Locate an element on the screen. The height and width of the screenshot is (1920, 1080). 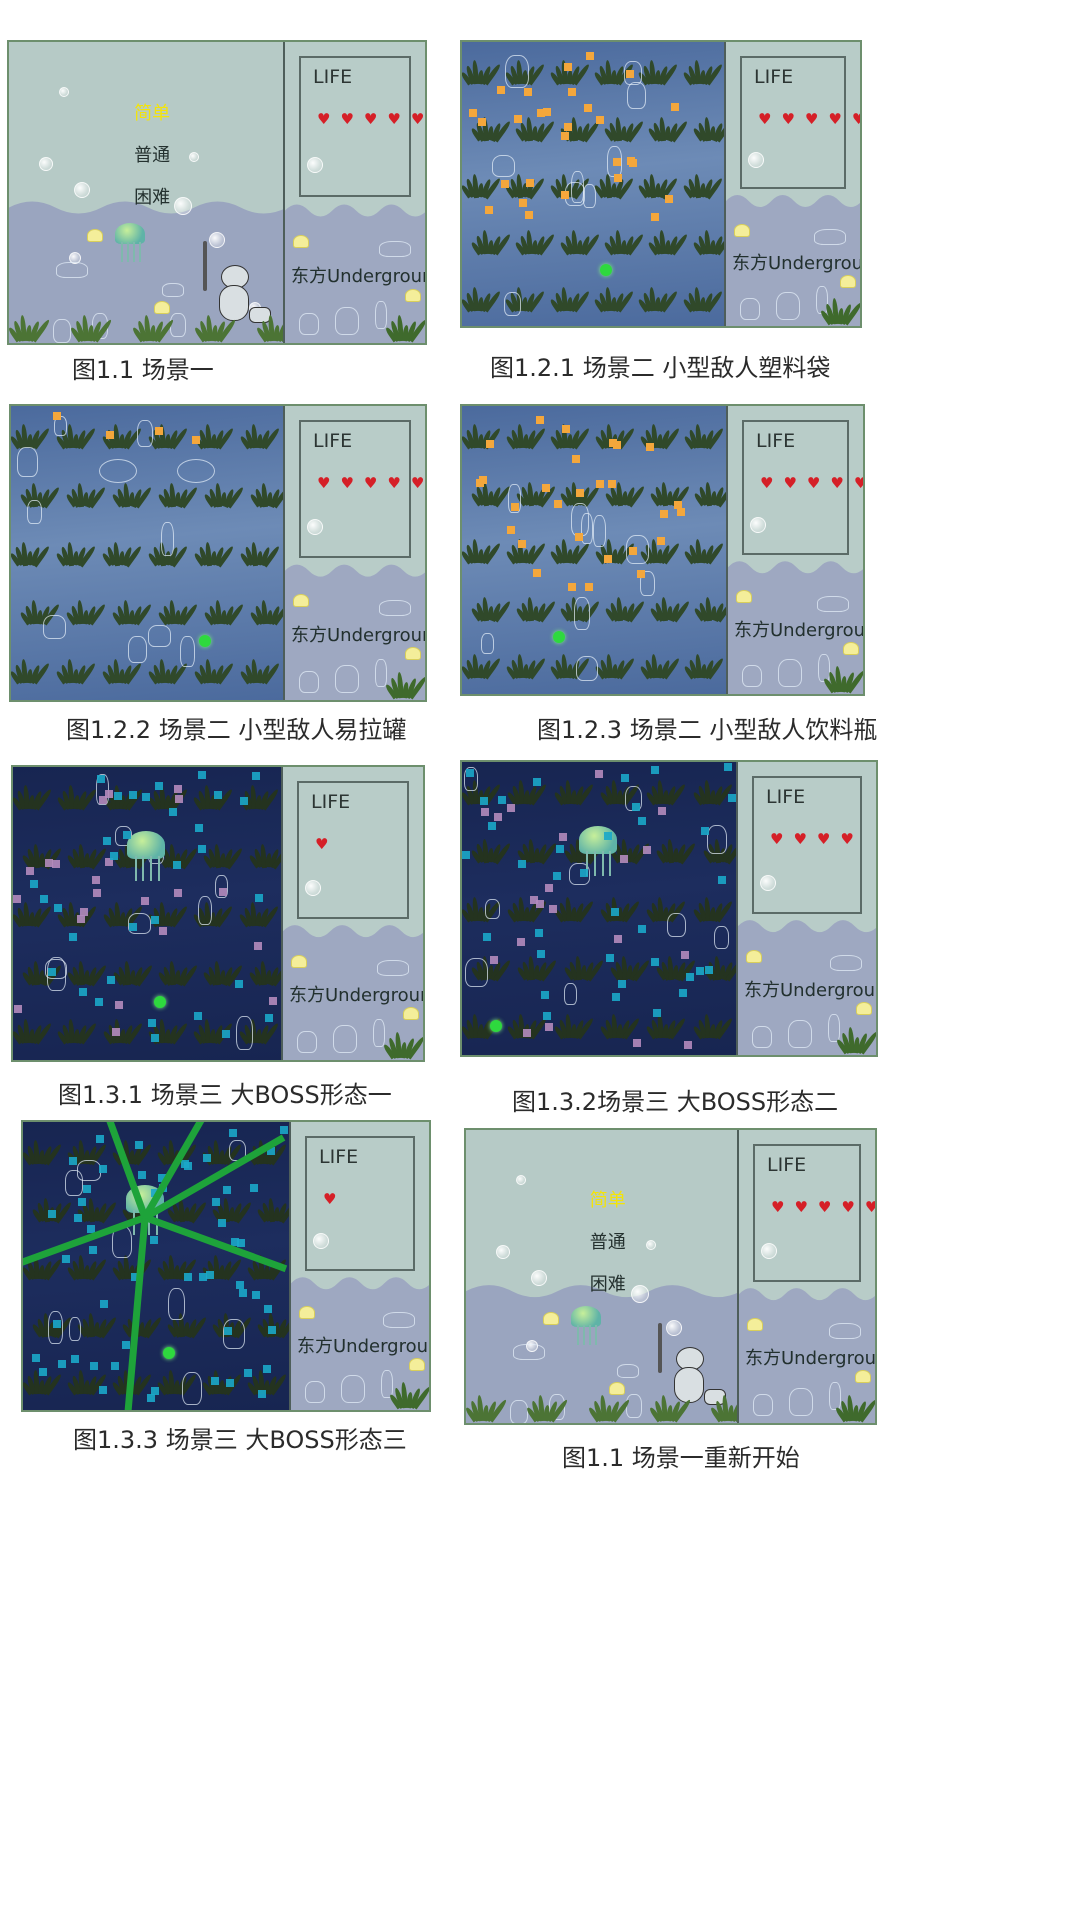
caption: 图1.3.2场景三 大BOSS形态二 is located at coordinates (675, 1102).